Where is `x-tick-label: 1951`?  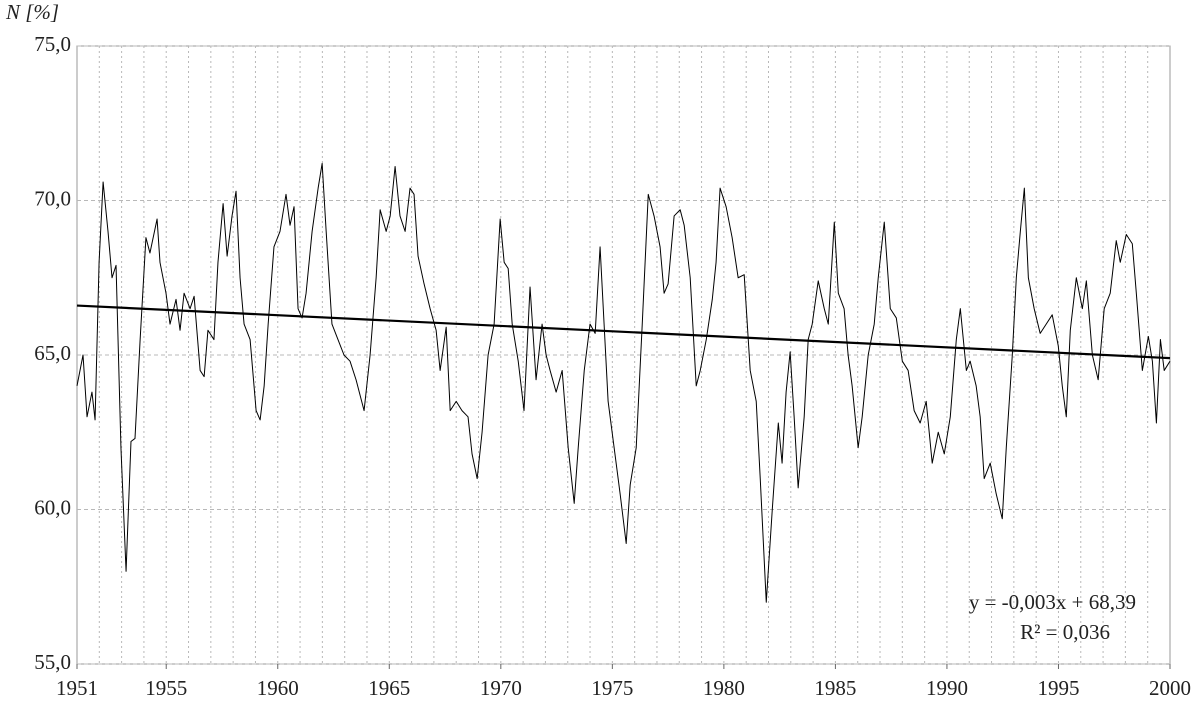 x-tick-label: 1951 is located at coordinates (77, 688).